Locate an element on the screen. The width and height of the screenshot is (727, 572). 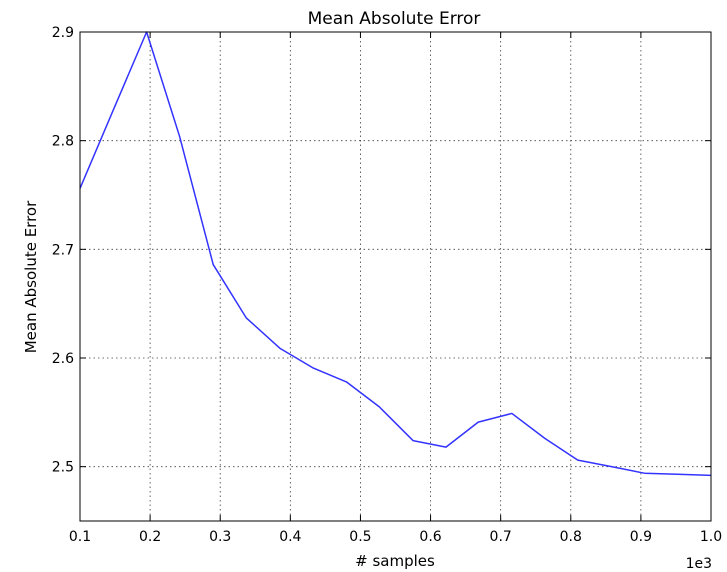
x-tick-label: 0.3 is located at coordinates (220, 537).